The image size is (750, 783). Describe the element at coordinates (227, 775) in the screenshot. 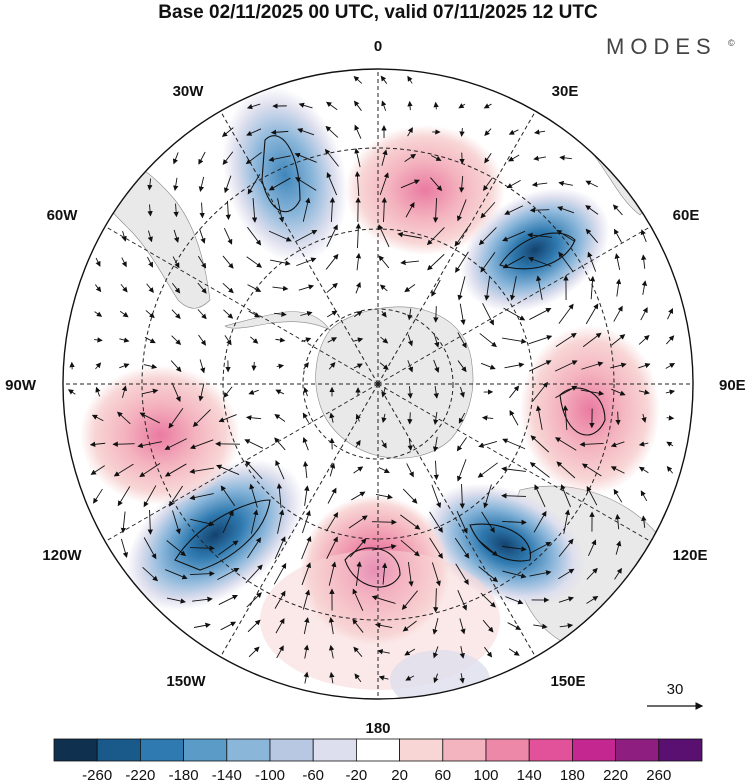

I see `colorbar-tick-label: -140` at that location.